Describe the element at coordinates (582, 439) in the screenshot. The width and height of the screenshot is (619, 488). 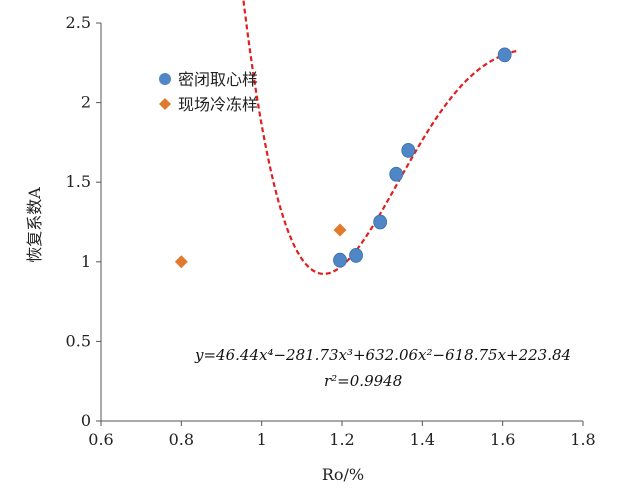
I see `x-tick-label: 1.8` at that location.